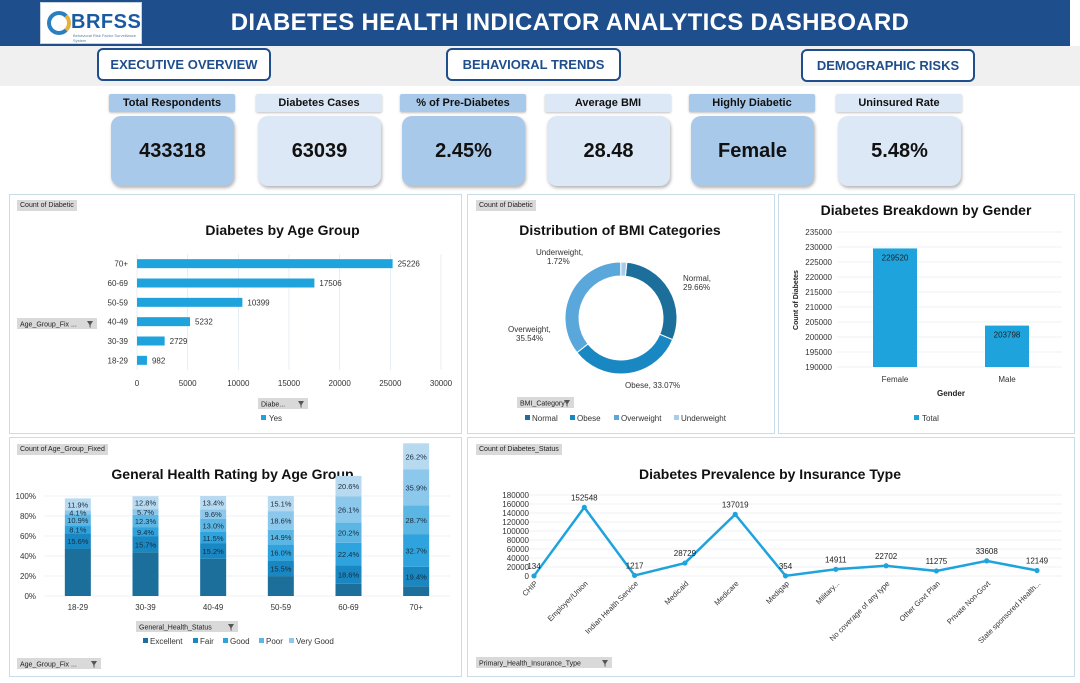  Describe the element at coordinates (106, 22) in the screenshot. I see `logo-text: BRFSS` at that location.